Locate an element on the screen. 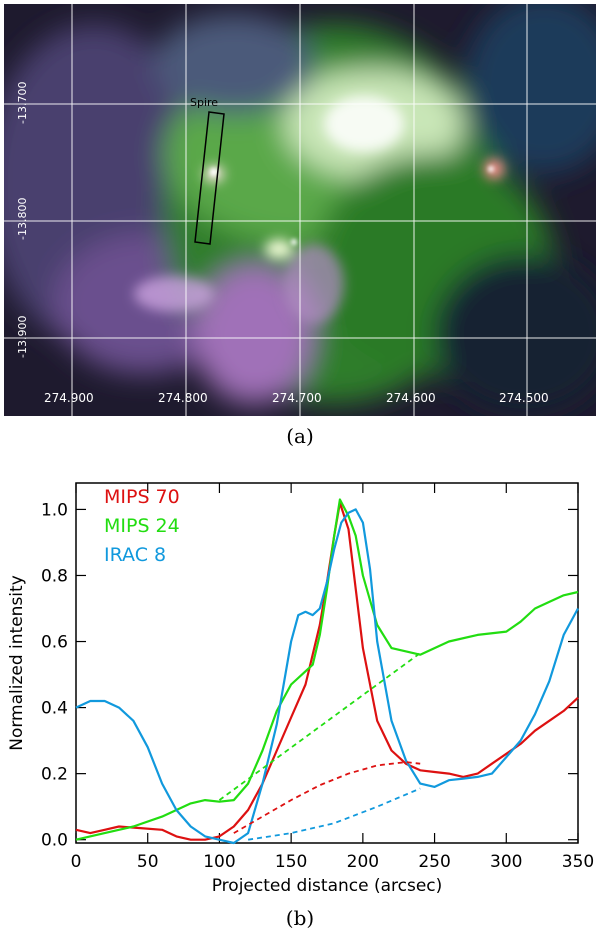 This screenshot has height=940, width=600. y-tick-label: 1.0 is located at coordinates (54, 510).